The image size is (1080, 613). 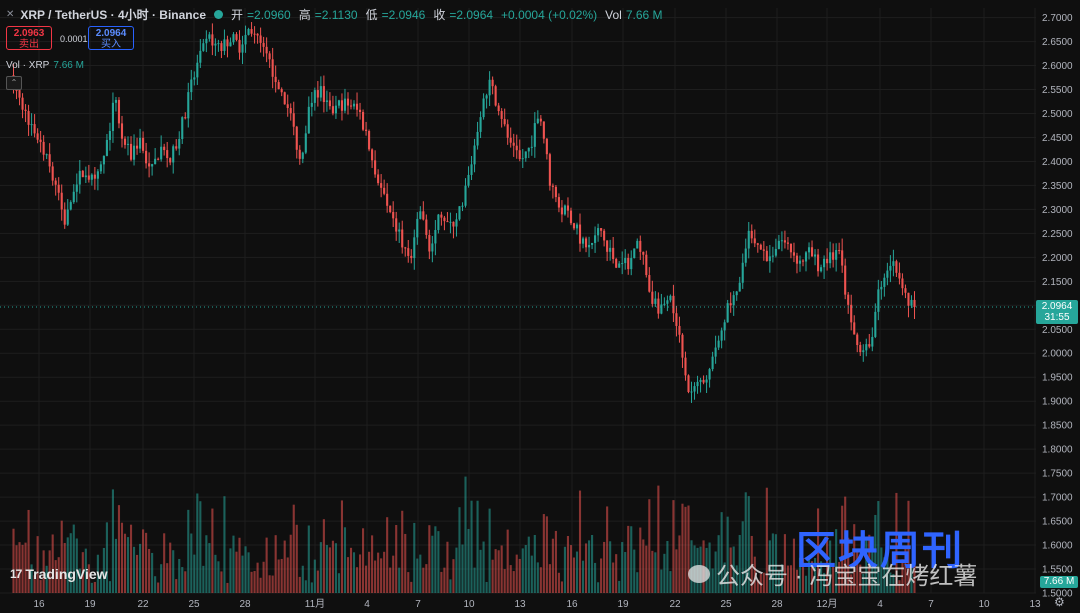 I want to click on symbol-title: XRP / TetherUS · 4小时 · Binance, so click(x=113, y=15).